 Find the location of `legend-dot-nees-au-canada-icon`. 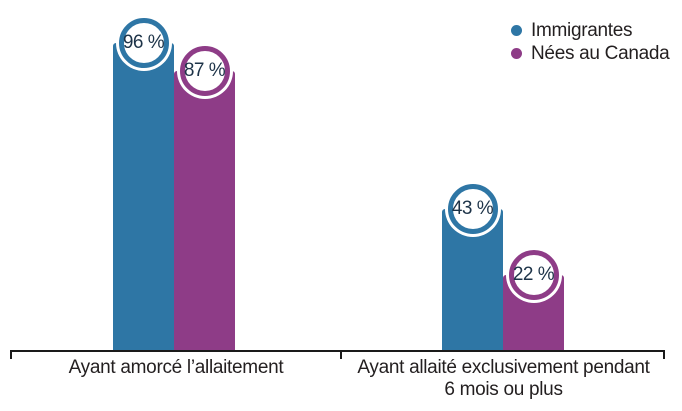

legend-dot-nees-au-canada-icon is located at coordinates (516, 53).